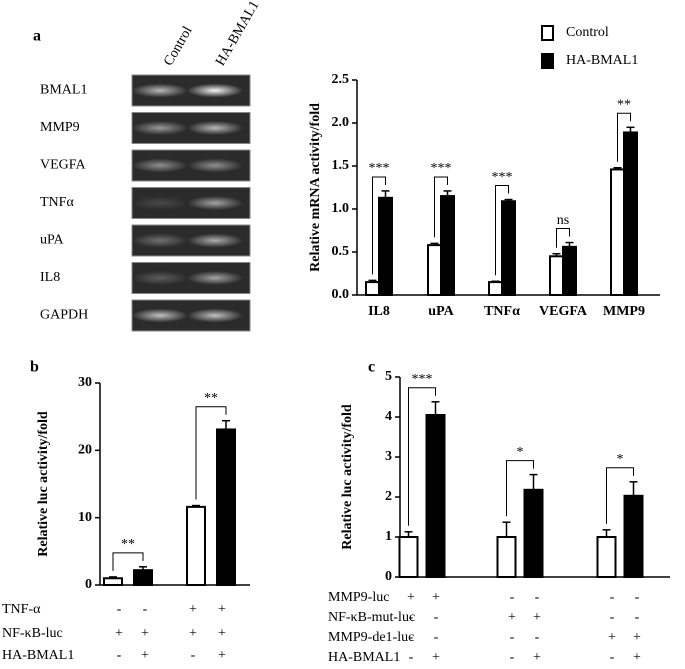  What do you see at coordinates (624, 311) in the screenshot?
I see `x-tick-label: MMP9` at bounding box center [624, 311].